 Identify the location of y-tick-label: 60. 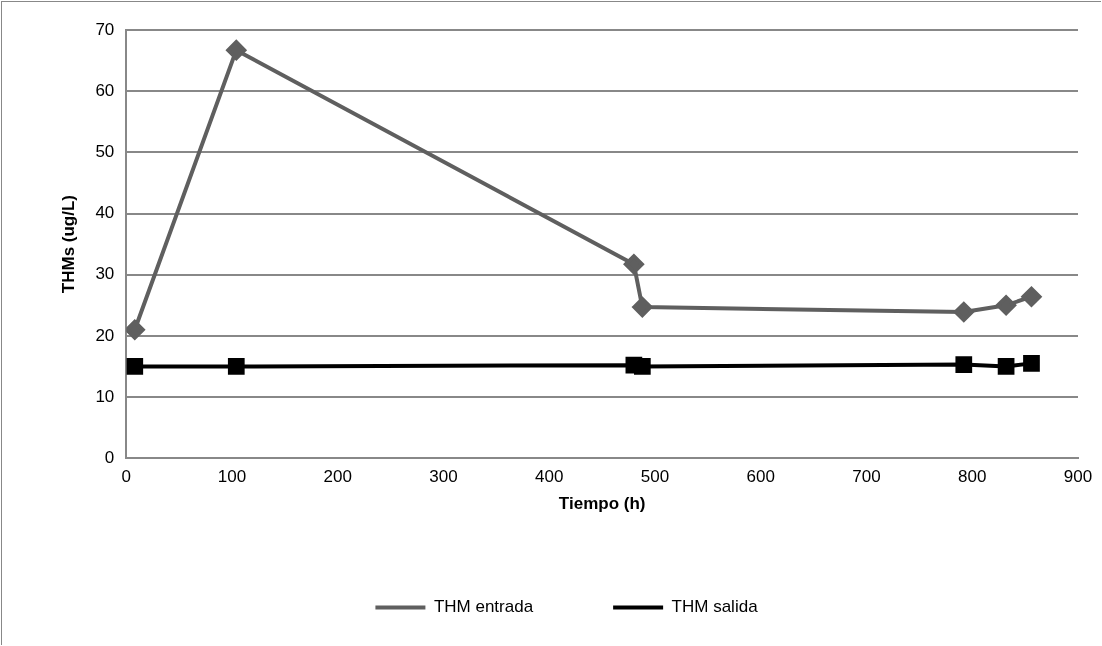
(105, 90).